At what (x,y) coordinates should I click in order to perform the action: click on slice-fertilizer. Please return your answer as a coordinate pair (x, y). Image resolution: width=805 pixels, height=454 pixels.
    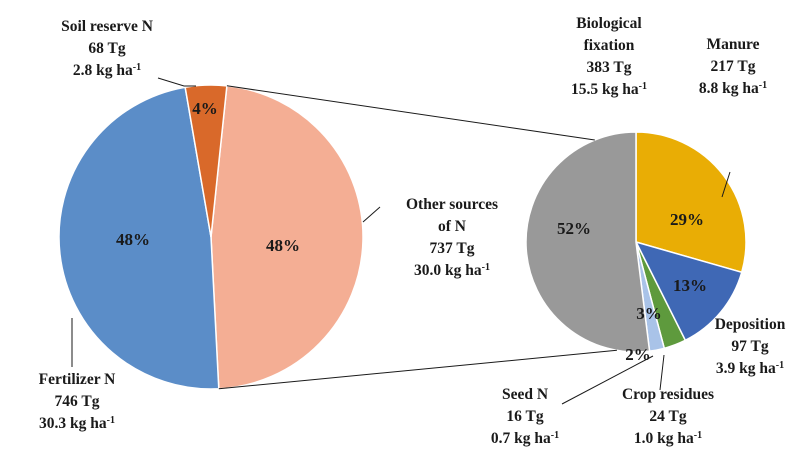
    Looking at the image, I should click on (139, 238).